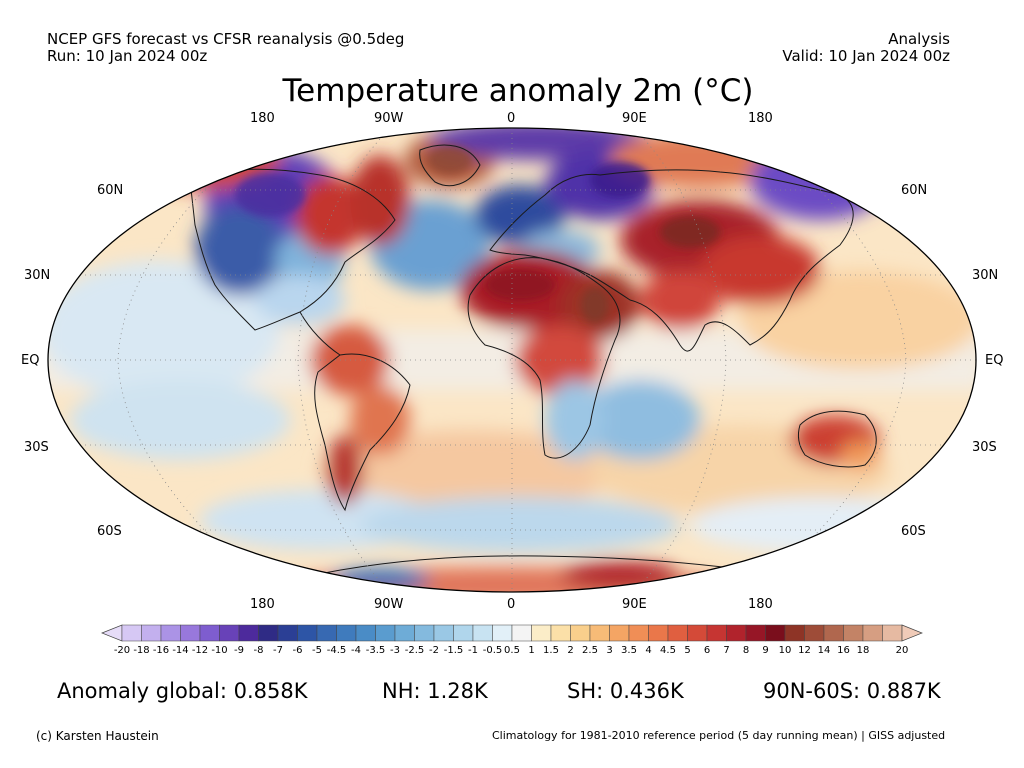 This screenshot has width=1024, height=768. I want to click on global-anomaly: Anomaly global: 0.858K, so click(182, 691).